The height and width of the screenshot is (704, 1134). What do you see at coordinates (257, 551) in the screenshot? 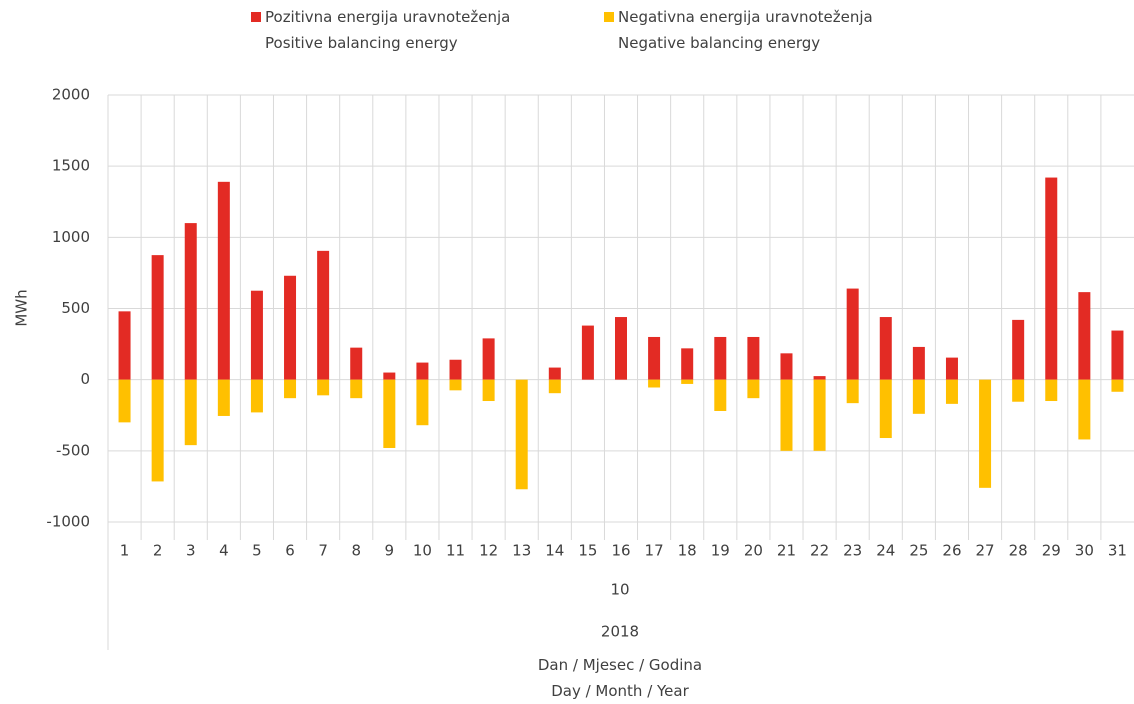
I see `x-tick-label: 5` at bounding box center [257, 551].